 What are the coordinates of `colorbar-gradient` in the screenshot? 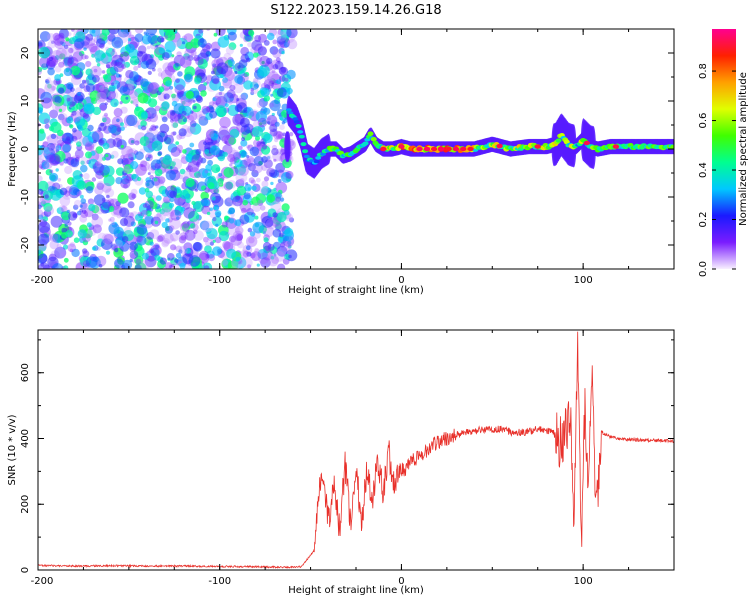 It's located at (724, 149).